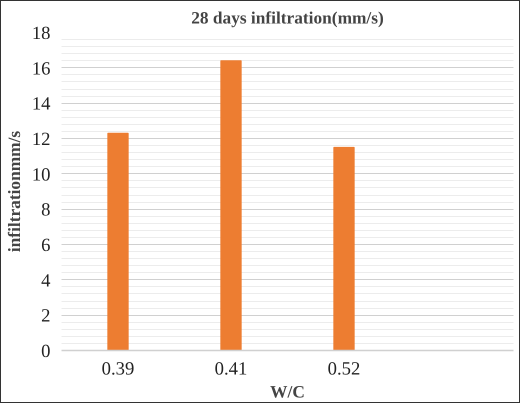  What do you see at coordinates (41, 139) in the screenshot?
I see `y-tick-label: 12` at bounding box center [41, 139].